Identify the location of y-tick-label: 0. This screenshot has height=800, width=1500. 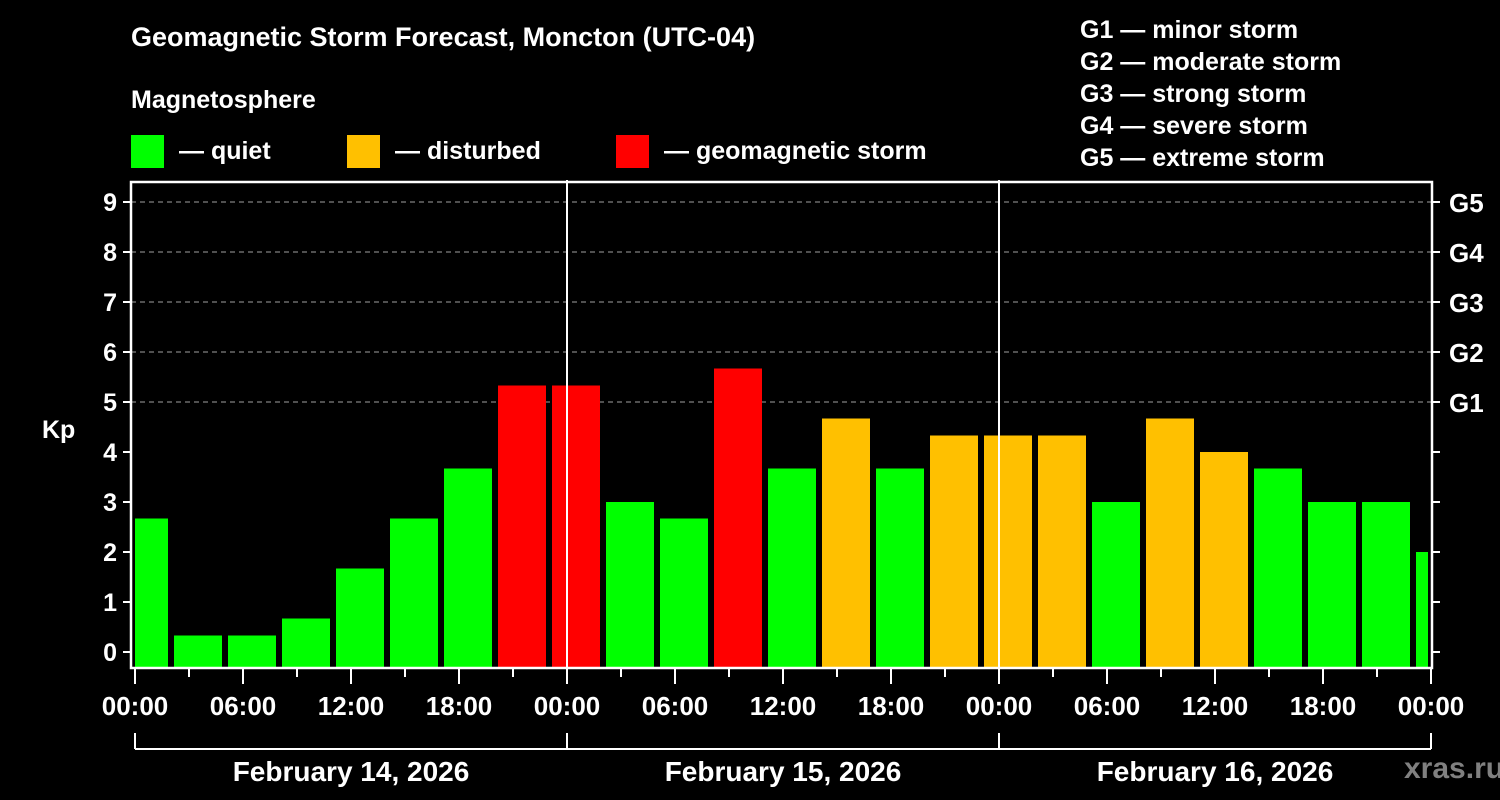
(110, 653).